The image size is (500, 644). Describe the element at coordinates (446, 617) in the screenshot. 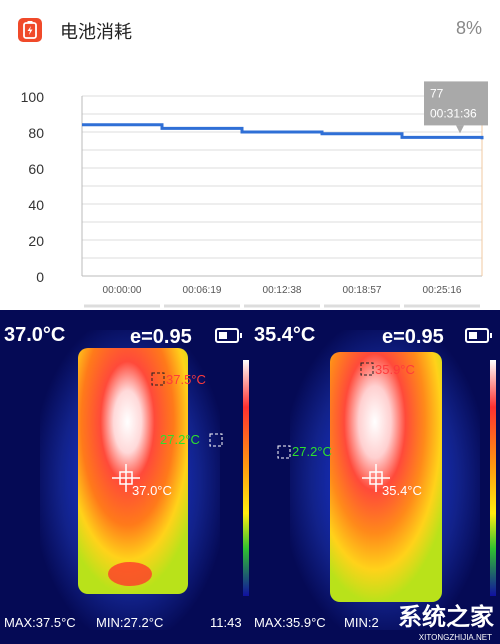

I see `watermark-logo: 系统之家` at that location.